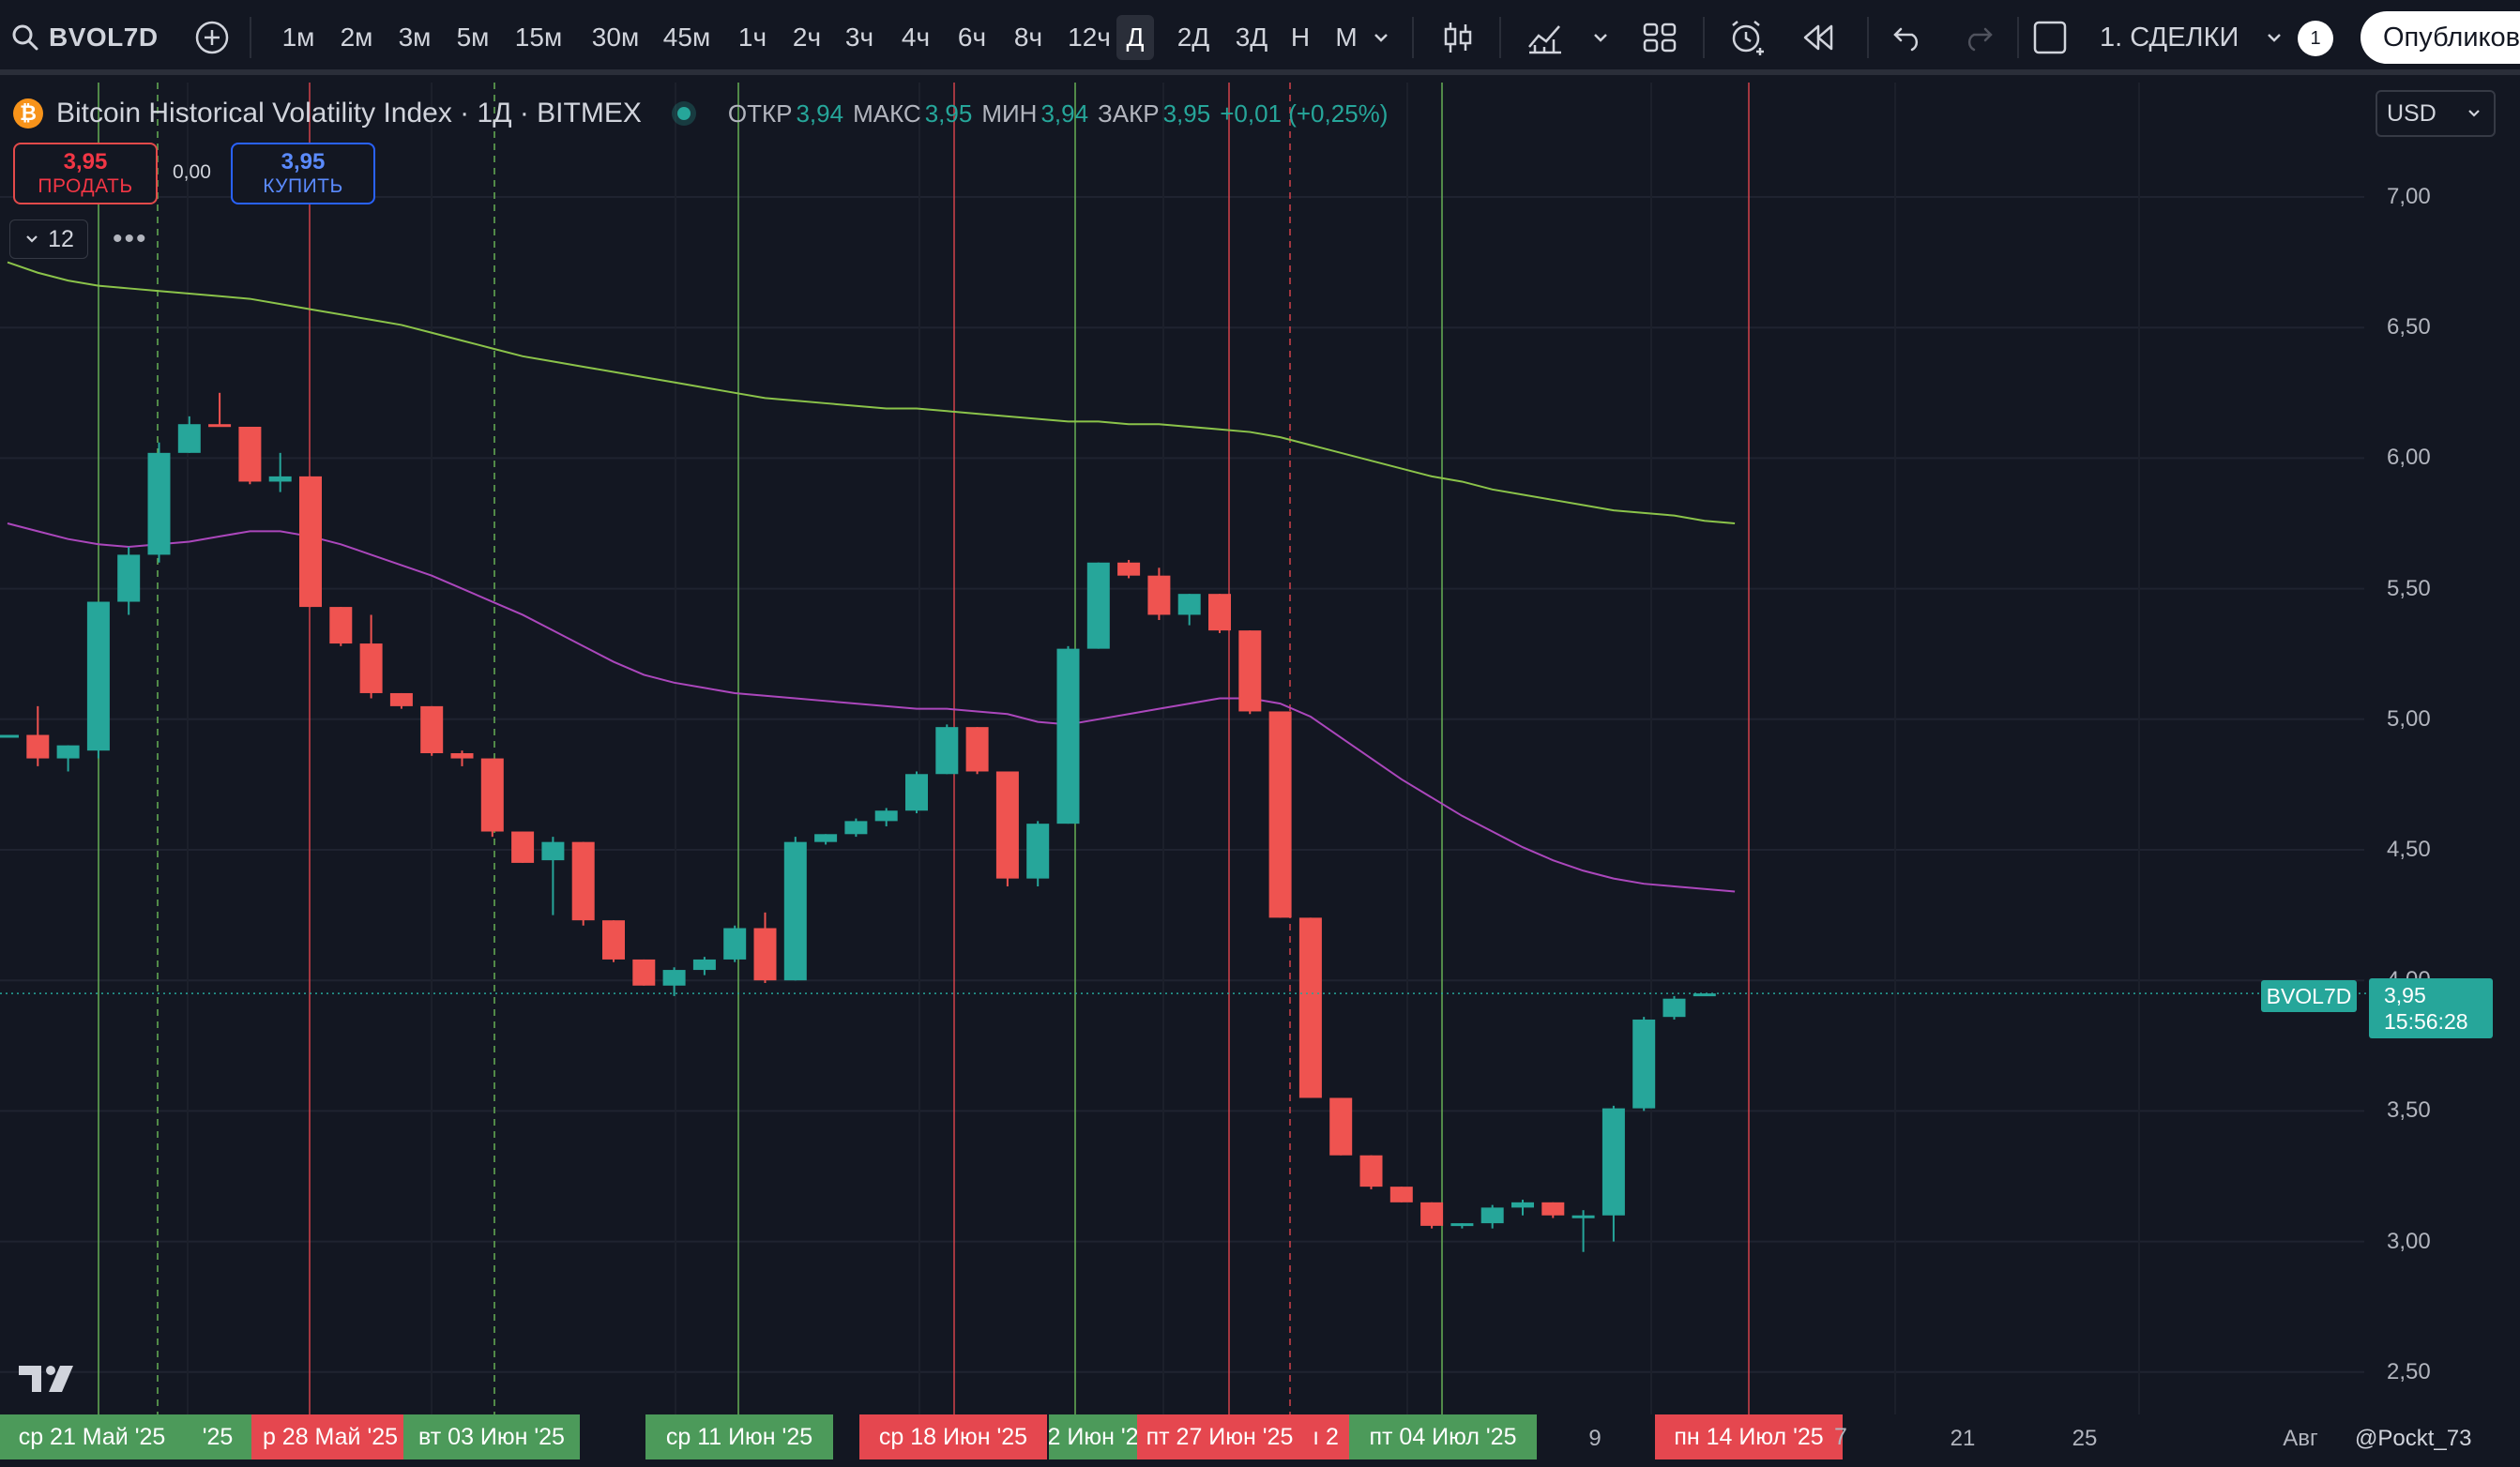 Image resolution: width=2520 pixels, height=1467 pixels. What do you see at coordinates (2409, 1241) in the screenshot?
I see `price-axis-label: 3,00` at bounding box center [2409, 1241].